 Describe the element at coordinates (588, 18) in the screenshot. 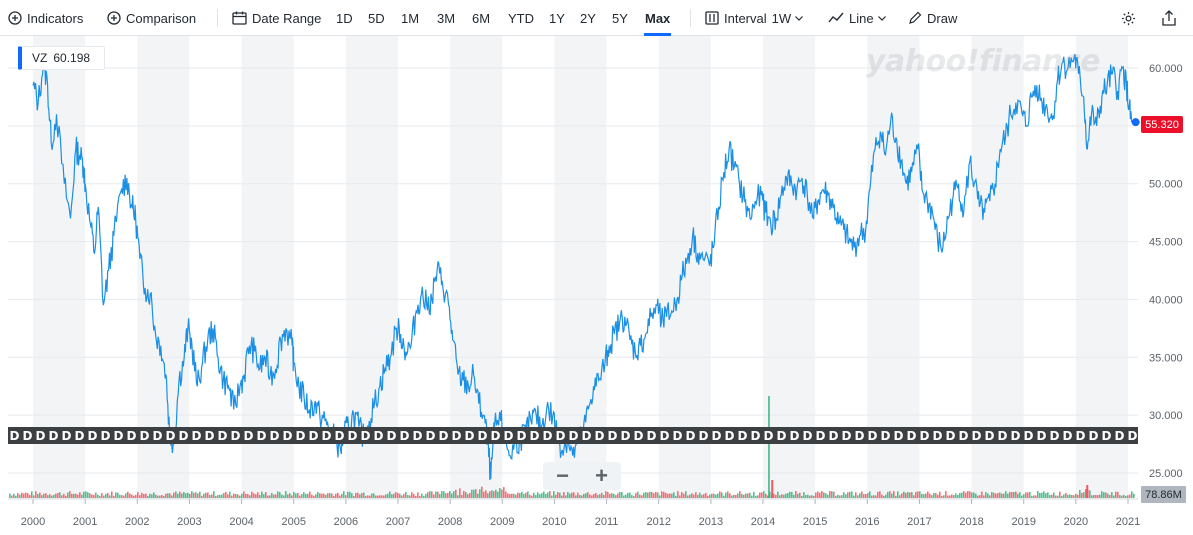

I see `range-2y: 2Y` at that location.